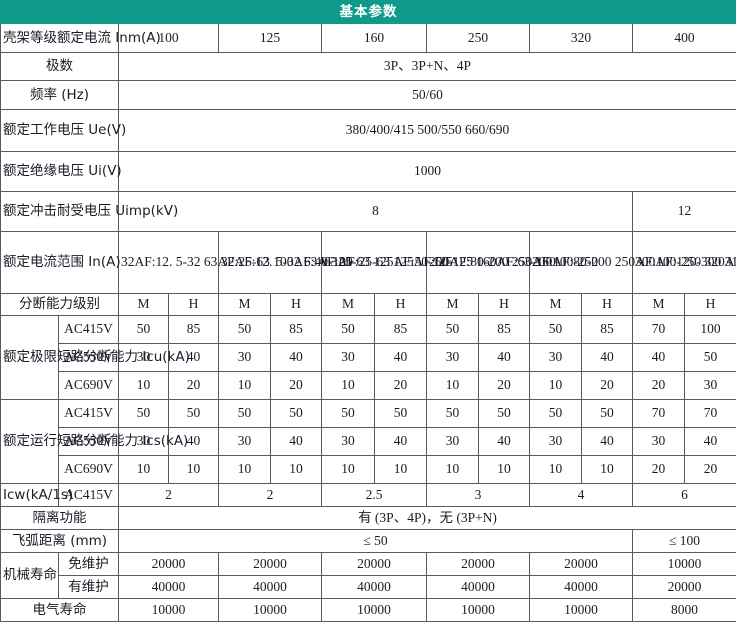  What do you see at coordinates (244, 385) in the screenshot?
I see `cell-icu-690-3: 10` at bounding box center [244, 385].